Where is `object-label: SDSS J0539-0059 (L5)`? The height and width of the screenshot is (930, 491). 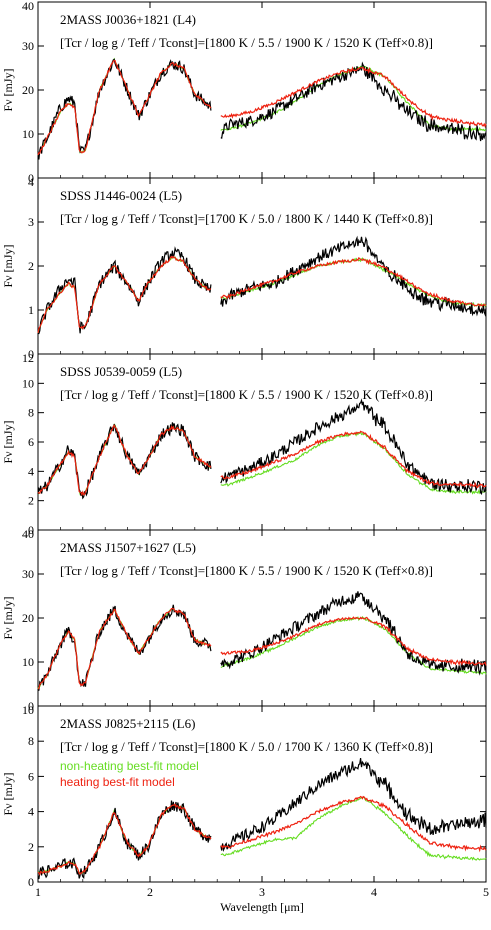 object-label: SDSS J0539-0059 (L5) is located at coordinates (121, 371).